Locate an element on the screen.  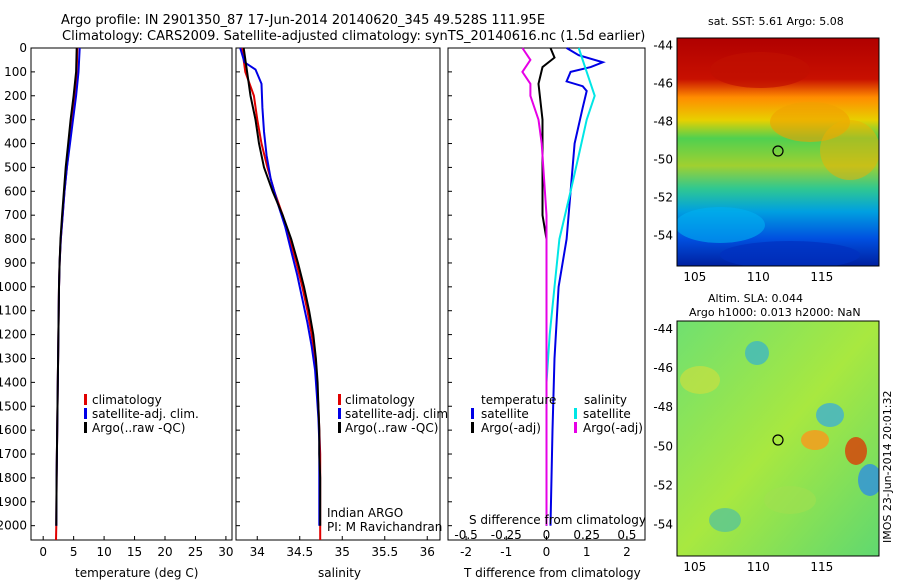
sla-ticks-ylabel-4: -52 is located at coordinates (663, 486).